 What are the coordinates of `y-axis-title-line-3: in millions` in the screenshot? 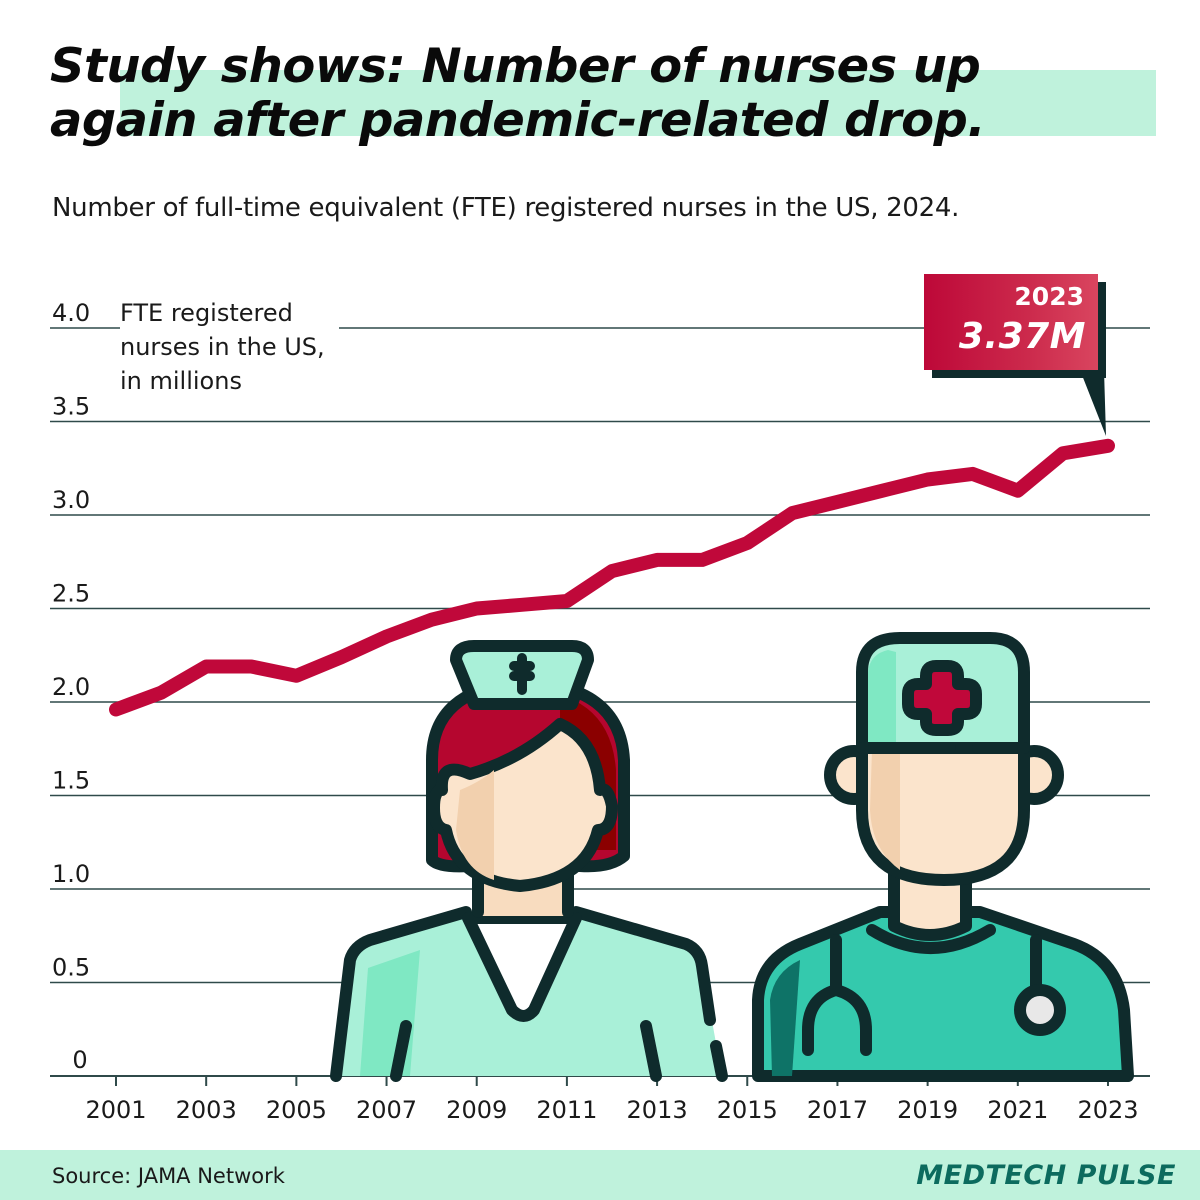 It's located at (181, 381).